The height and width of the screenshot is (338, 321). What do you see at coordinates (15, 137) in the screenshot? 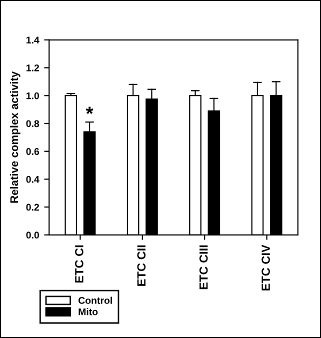
I see `y-axis-title: Relative complex activity` at bounding box center [15, 137].